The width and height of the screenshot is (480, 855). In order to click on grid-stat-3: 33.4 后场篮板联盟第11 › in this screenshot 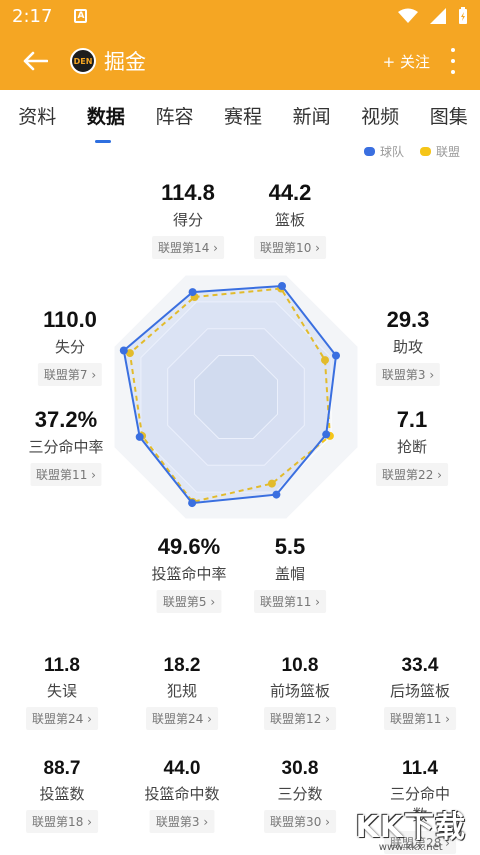, I will do `click(420, 692)`.